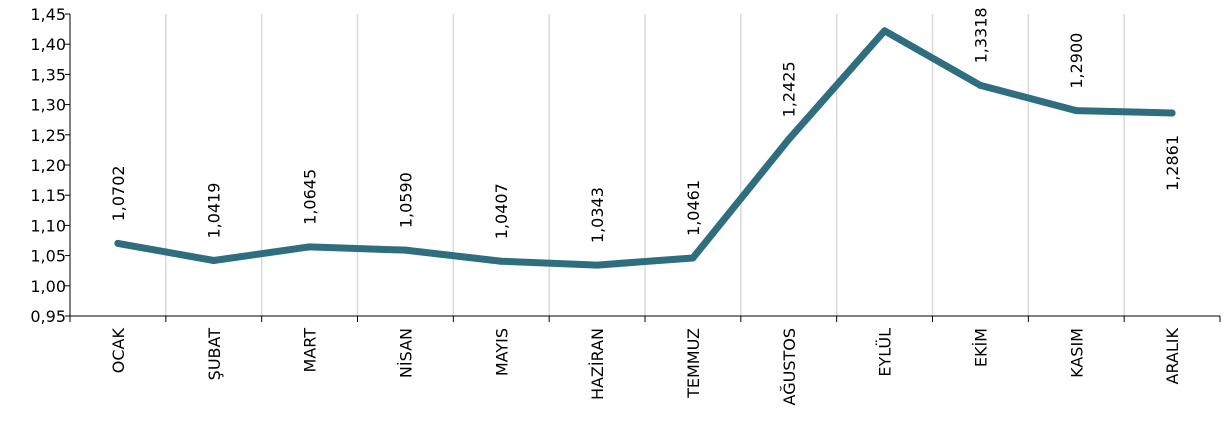 This screenshot has width=1226, height=439. Describe the element at coordinates (693, 208) in the screenshot. I see `data-label: 1,0461` at that location.